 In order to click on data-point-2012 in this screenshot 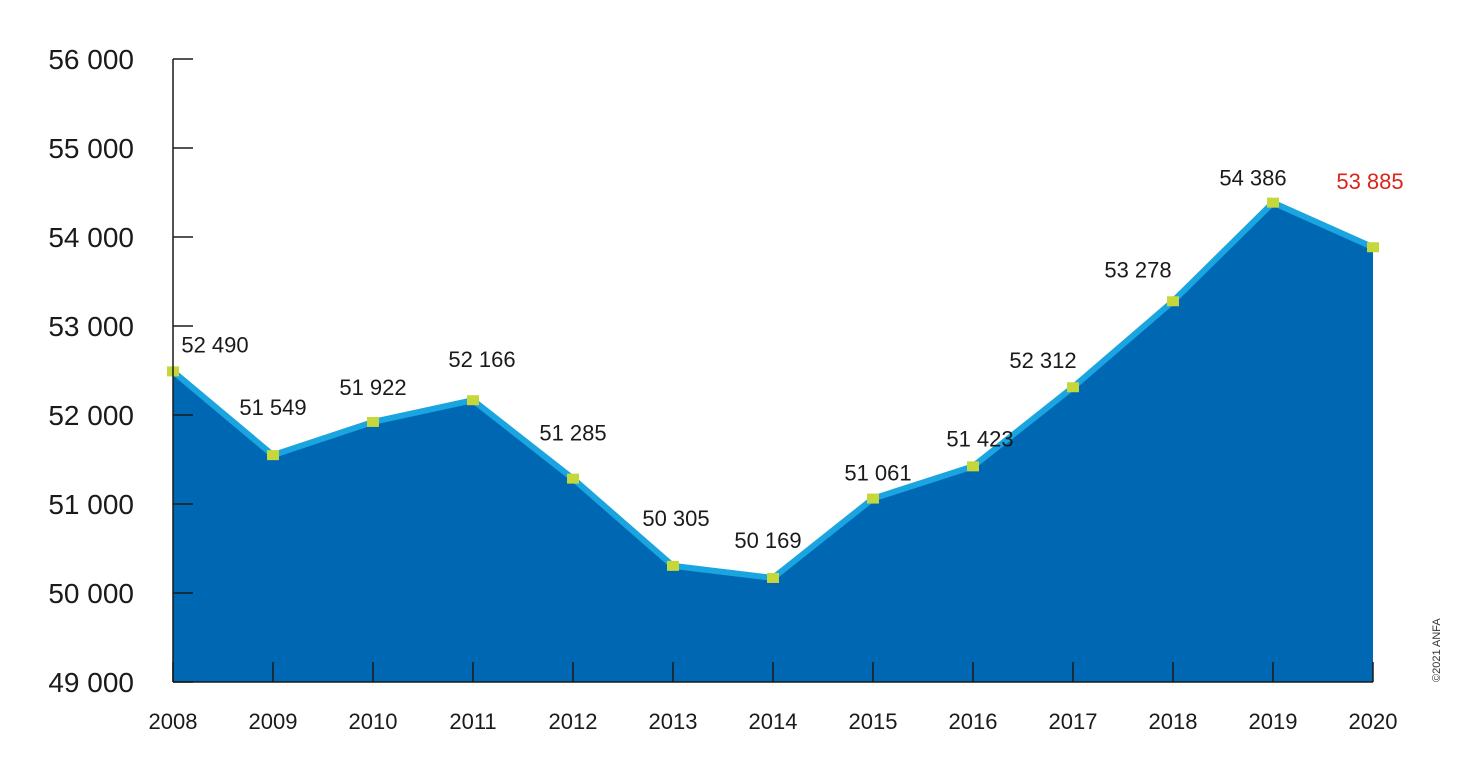, I will do `click(573, 478)`.